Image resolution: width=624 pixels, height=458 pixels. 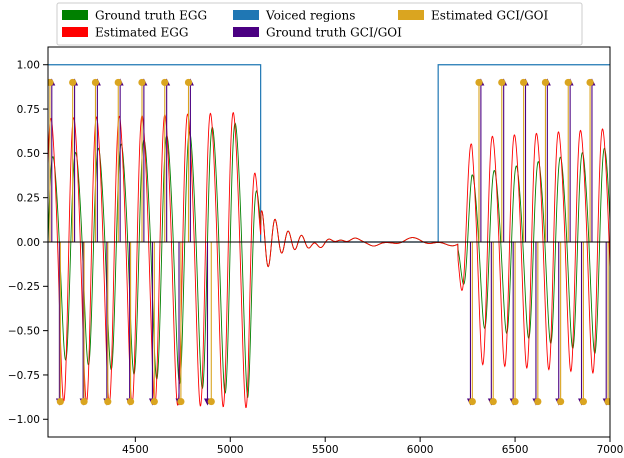 I want to click on x-tick-label: 4500, so click(x=135, y=450).